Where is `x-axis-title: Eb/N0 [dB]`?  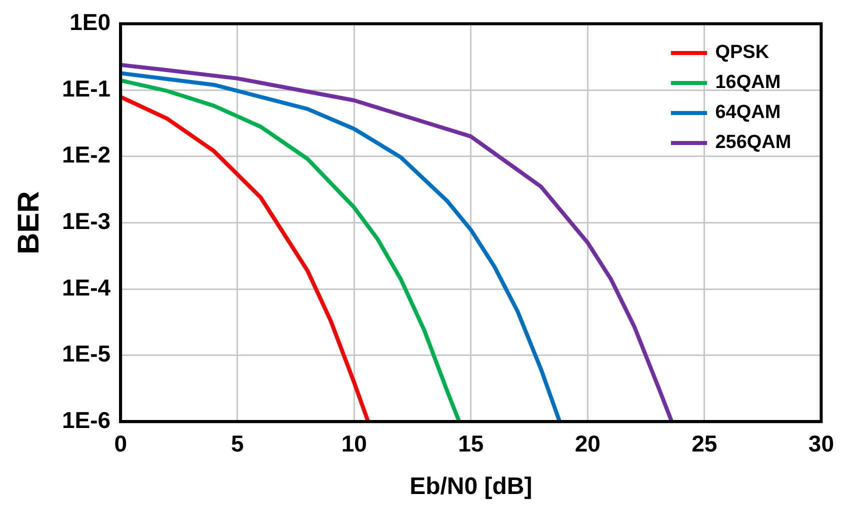 x-axis-title: Eb/N0 [dB] is located at coordinates (471, 486).